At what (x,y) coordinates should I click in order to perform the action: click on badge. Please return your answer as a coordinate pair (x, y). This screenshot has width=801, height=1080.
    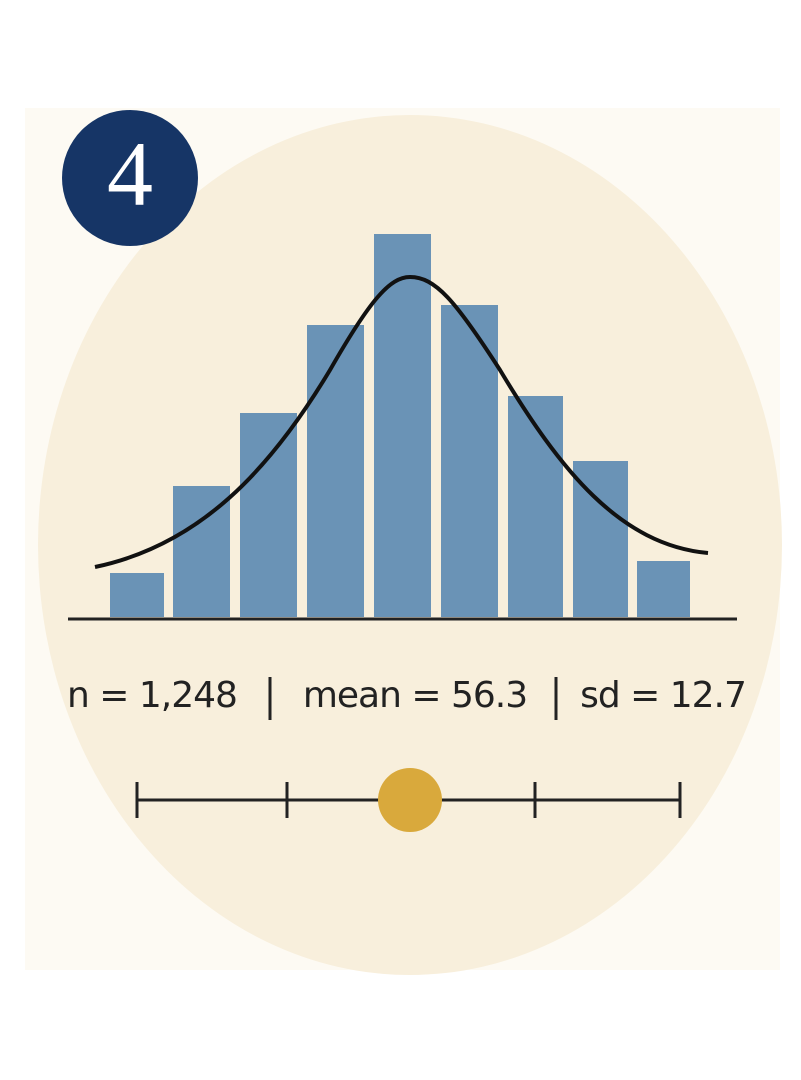
    Looking at the image, I should click on (130, 178).